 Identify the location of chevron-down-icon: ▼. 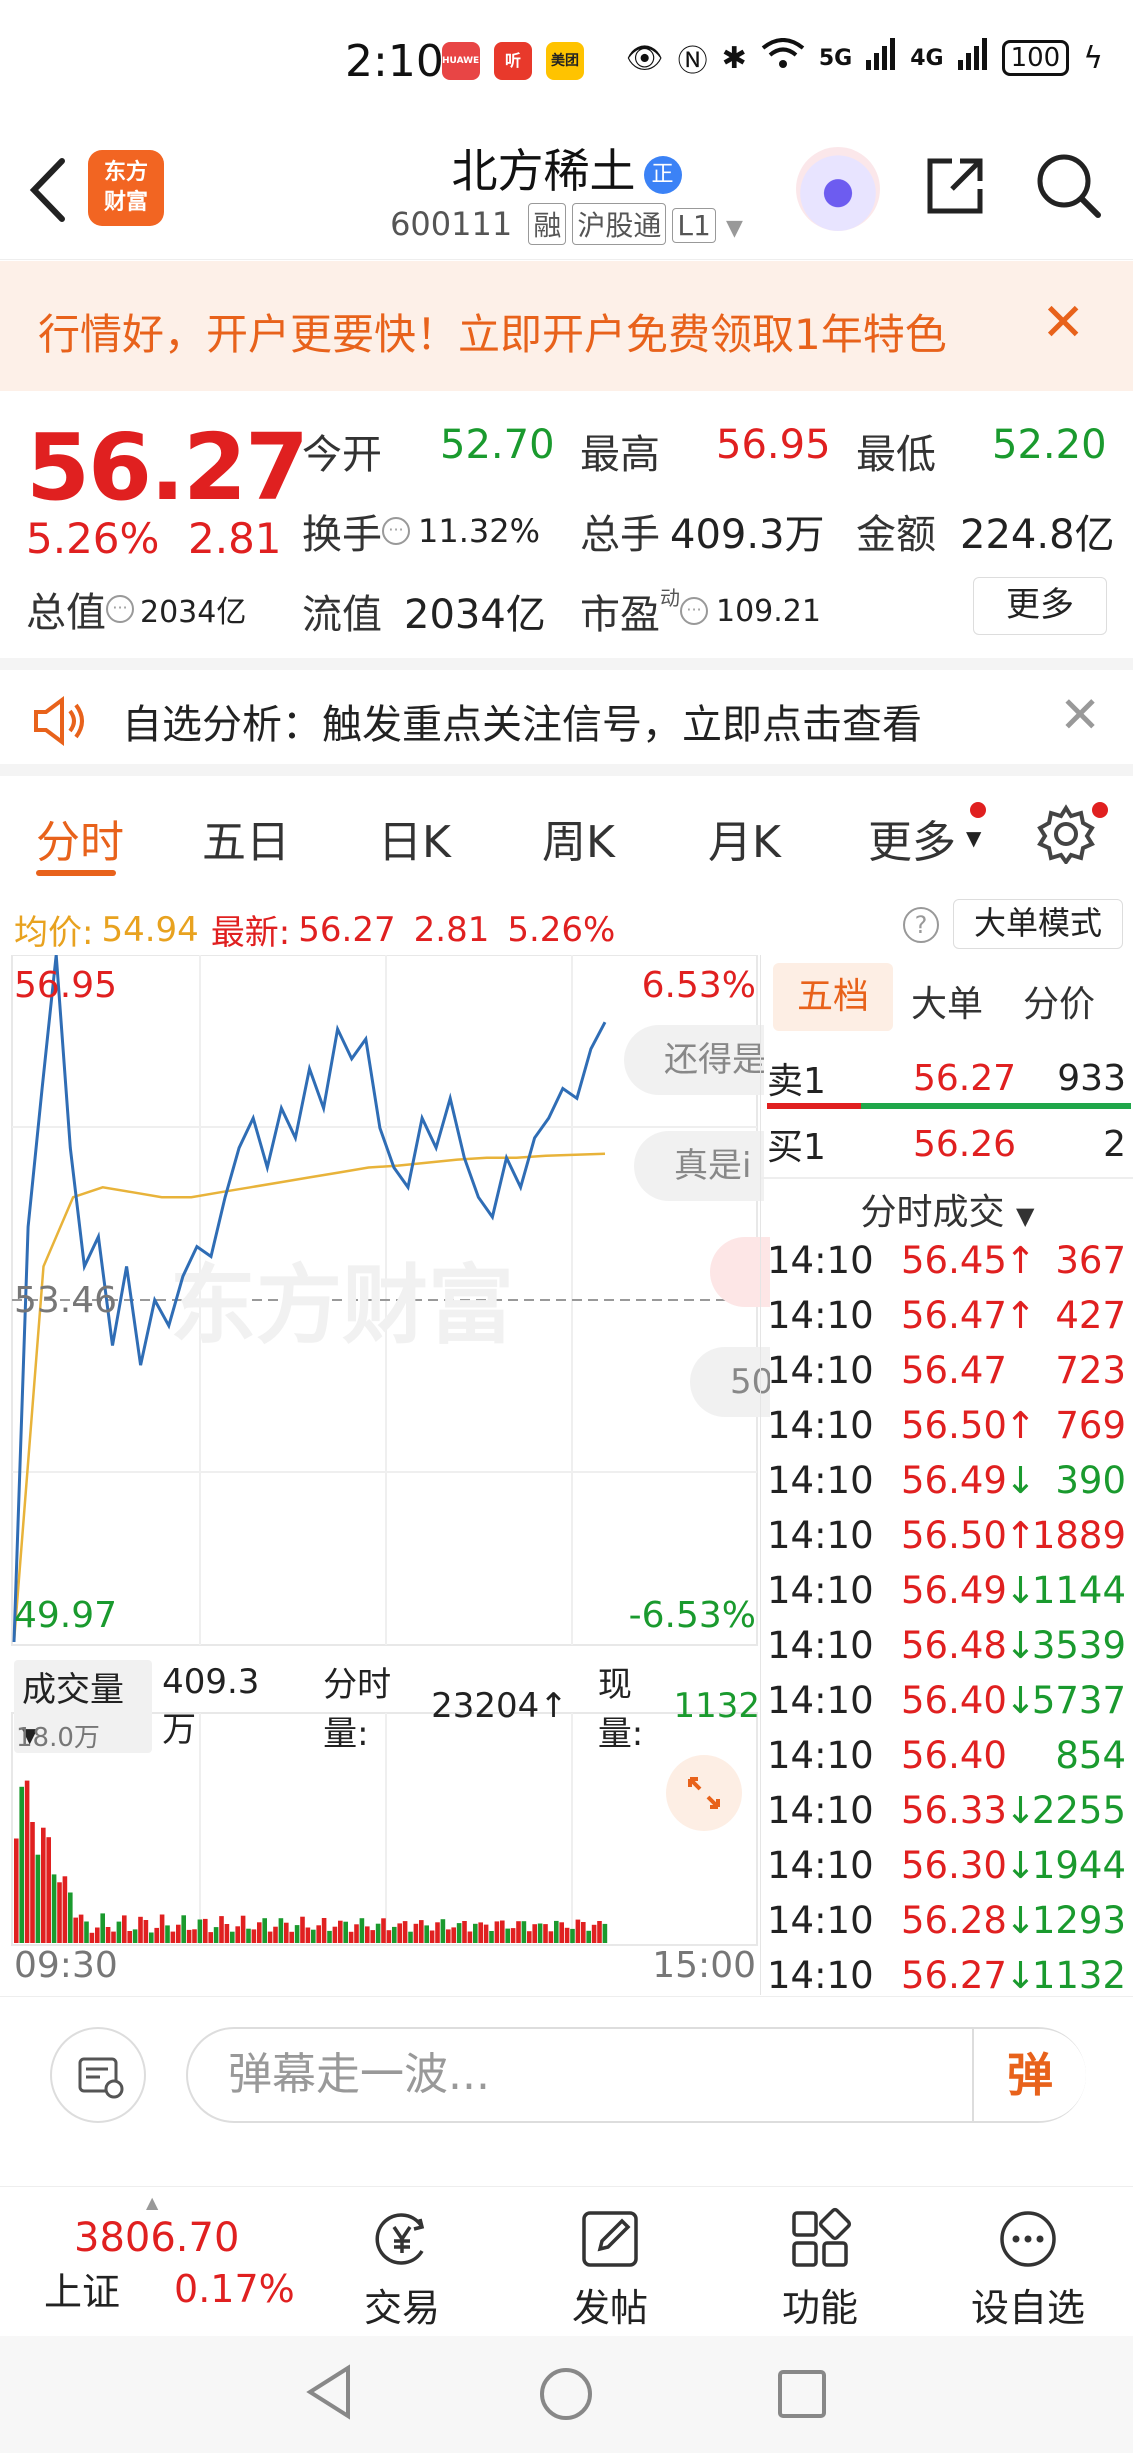
(30, 1734).